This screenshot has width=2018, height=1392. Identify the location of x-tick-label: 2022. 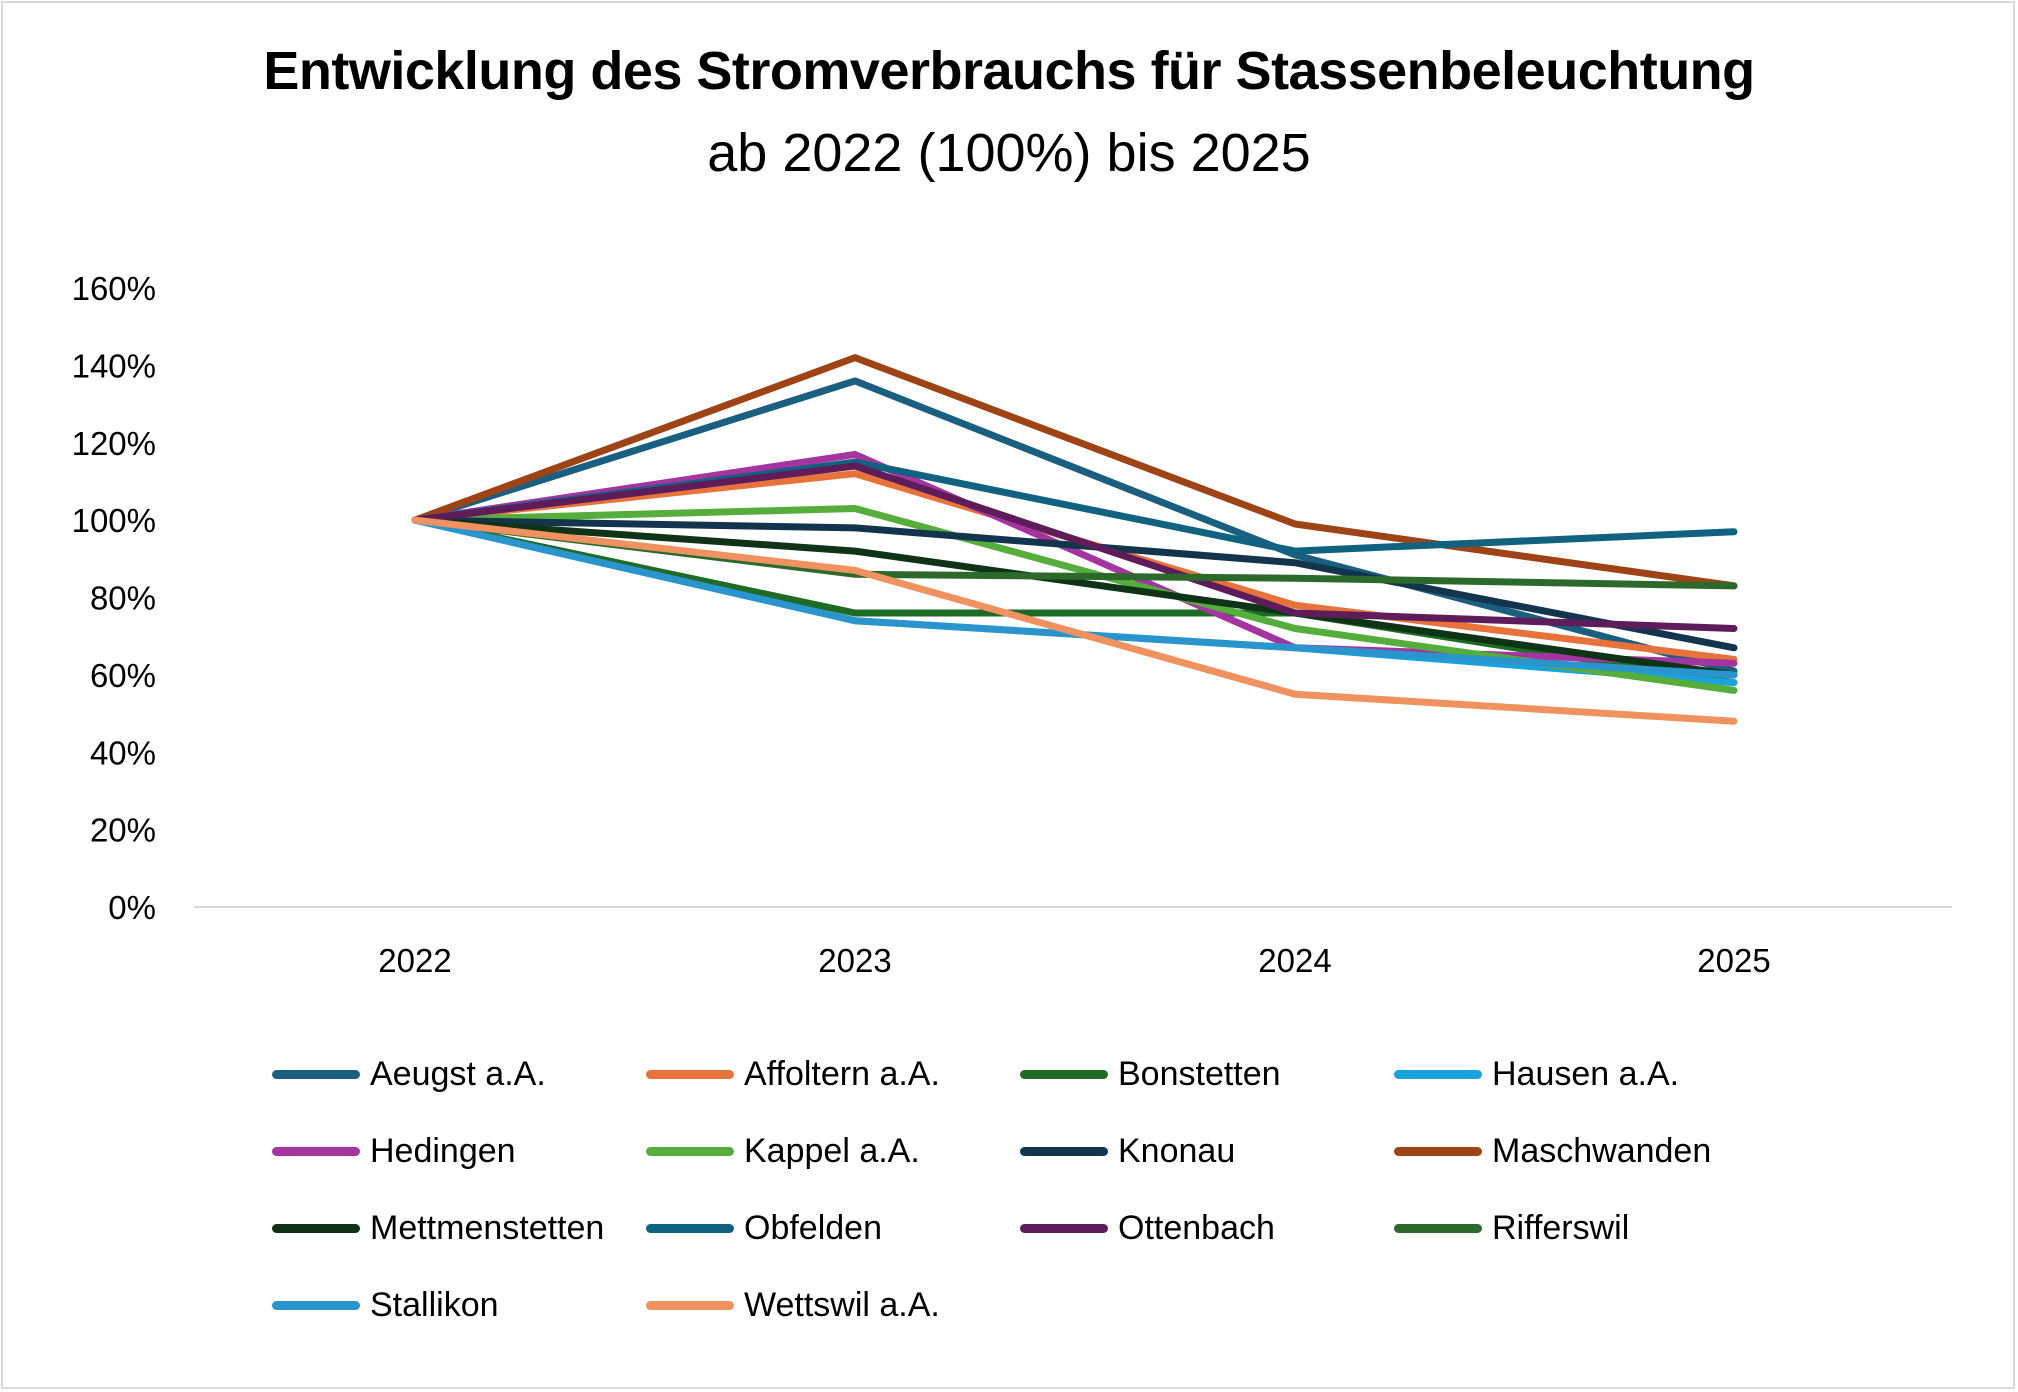
(414, 960).